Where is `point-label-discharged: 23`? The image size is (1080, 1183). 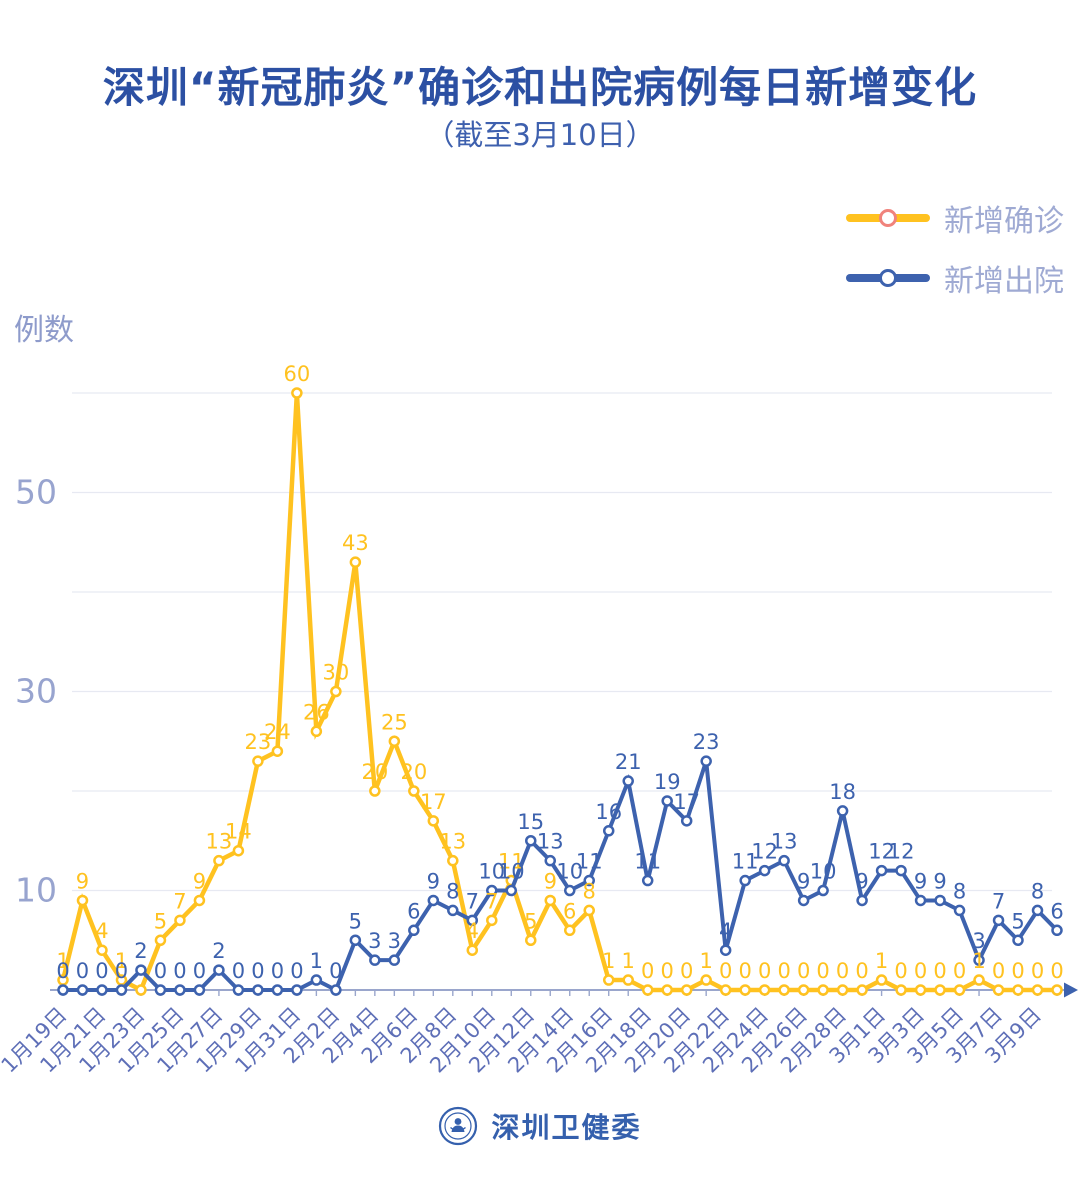
point-label-discharged: 23 is located at coordinates (706, 742).